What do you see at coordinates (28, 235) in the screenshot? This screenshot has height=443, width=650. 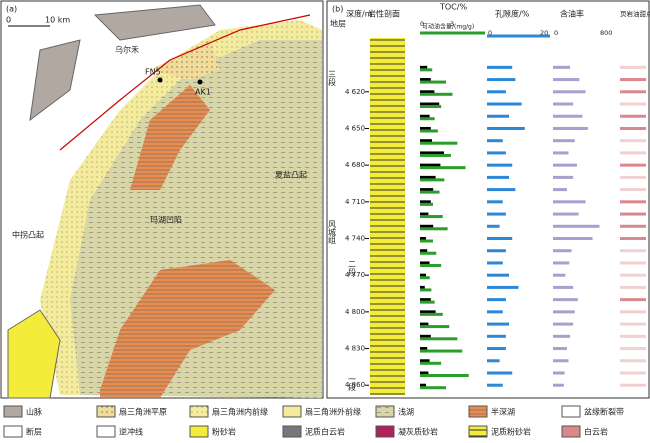 I see `place-label: 中拐凸起` at bounding box center [28, 235].